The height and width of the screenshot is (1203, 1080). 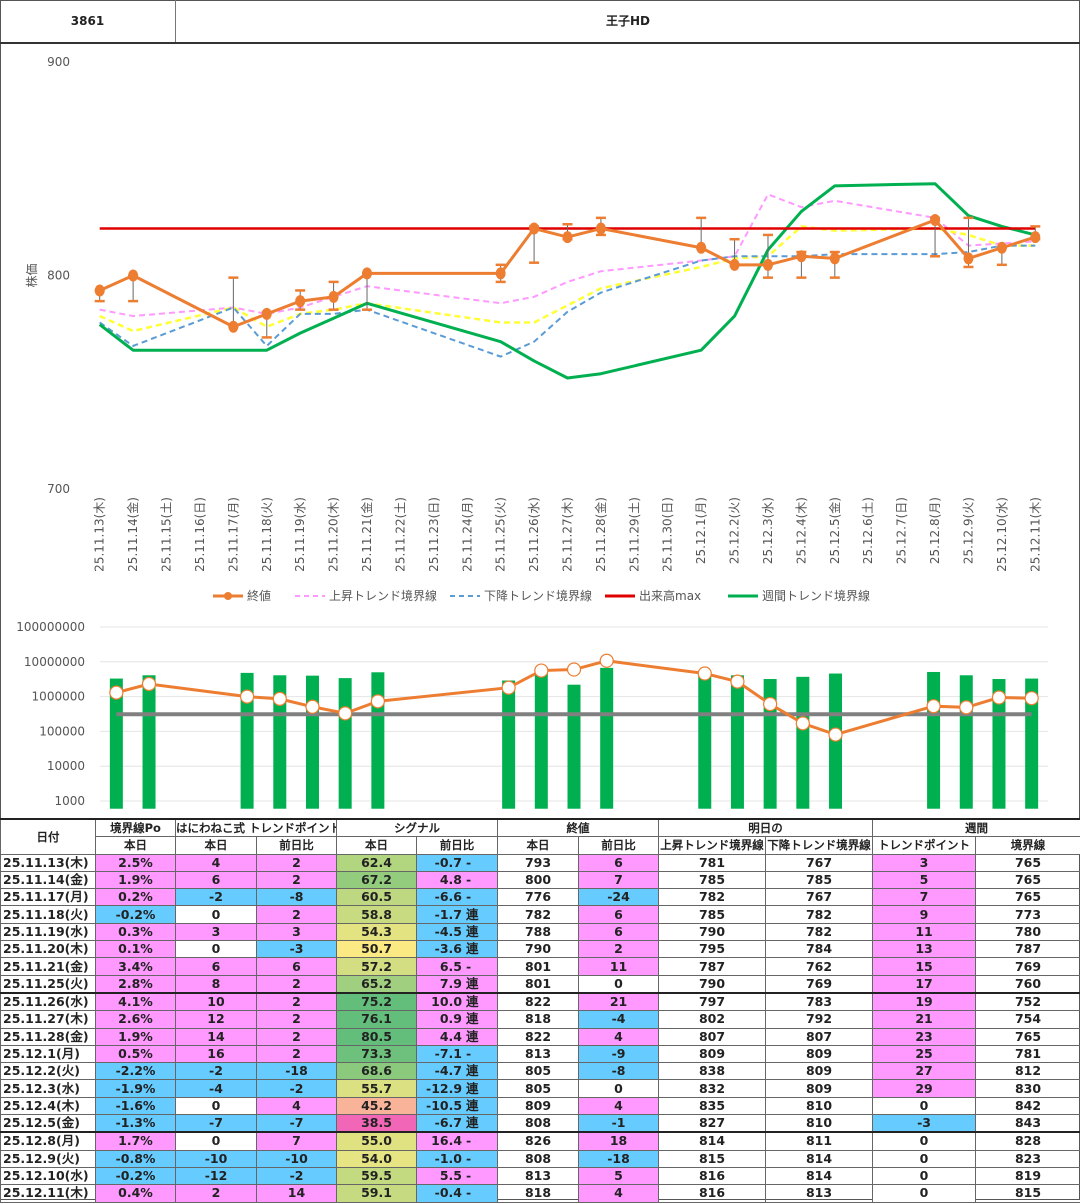 What do you see at coordinates (902, 530) in the screenshot?
I see `x-tick-label: 25.12.7(日)` at bounding box center [902, 530].